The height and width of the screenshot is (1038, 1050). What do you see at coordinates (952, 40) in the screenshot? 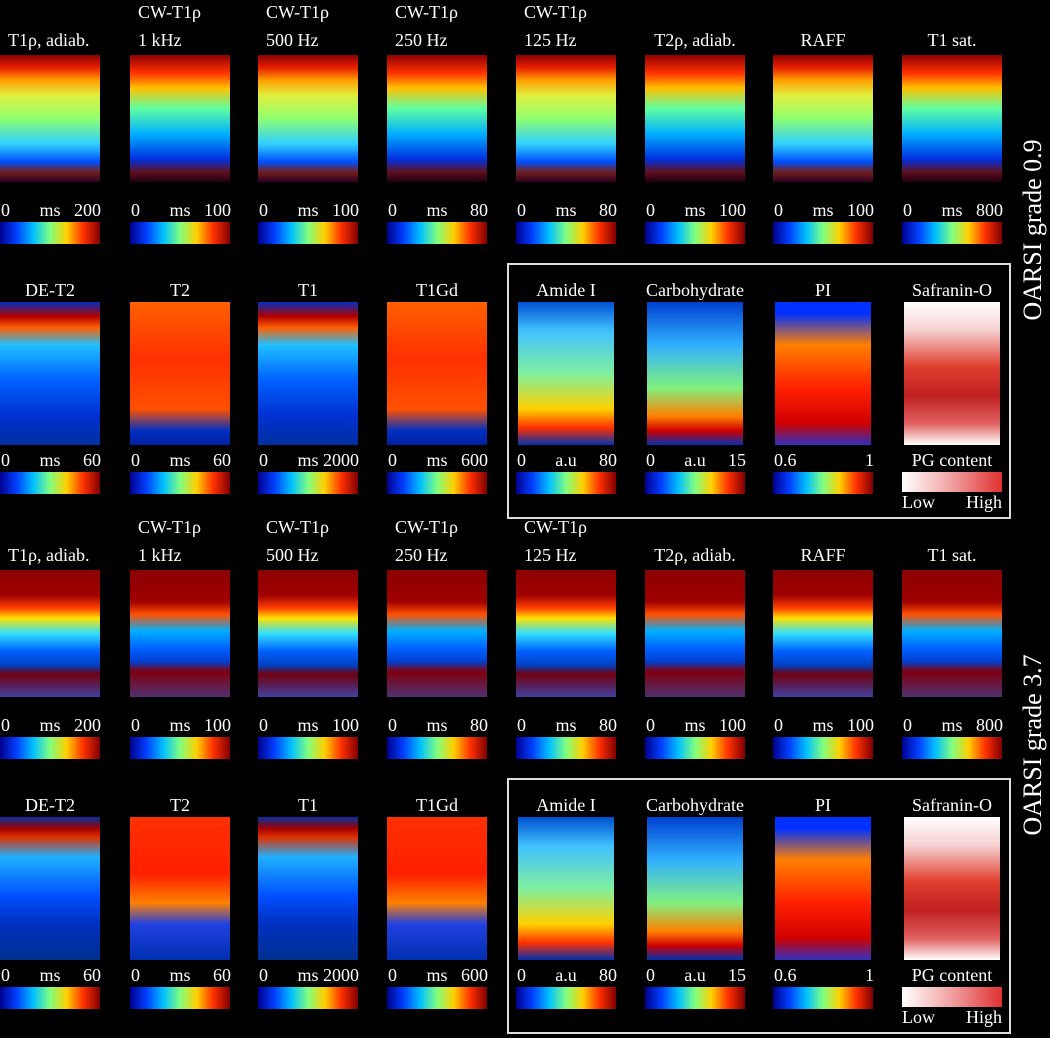
I see `panel-title: T1 sat.` at bounding box center [952, 40].